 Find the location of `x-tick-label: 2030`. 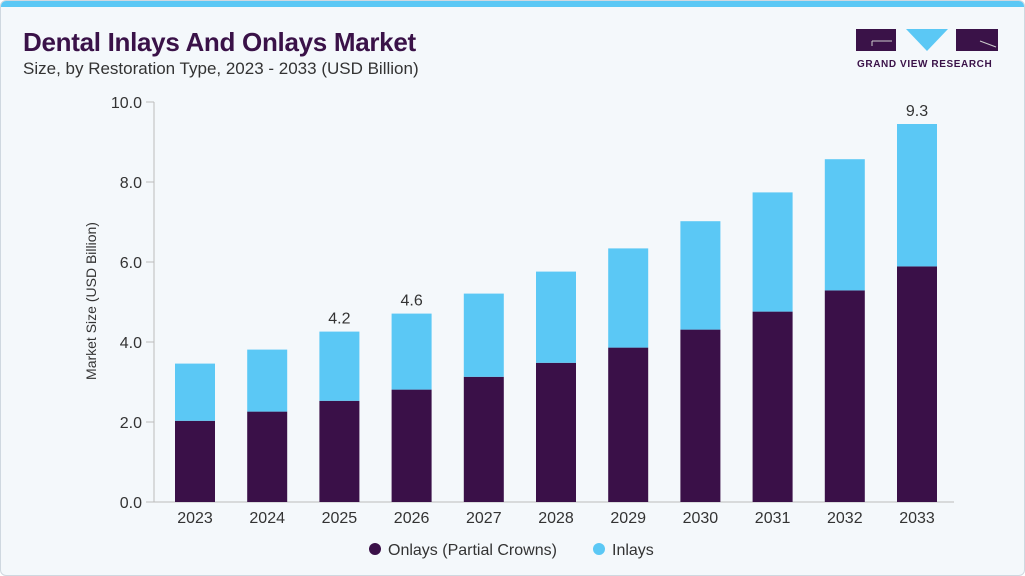

x-tick-label: 2030 is located at coordinates (701, 518).